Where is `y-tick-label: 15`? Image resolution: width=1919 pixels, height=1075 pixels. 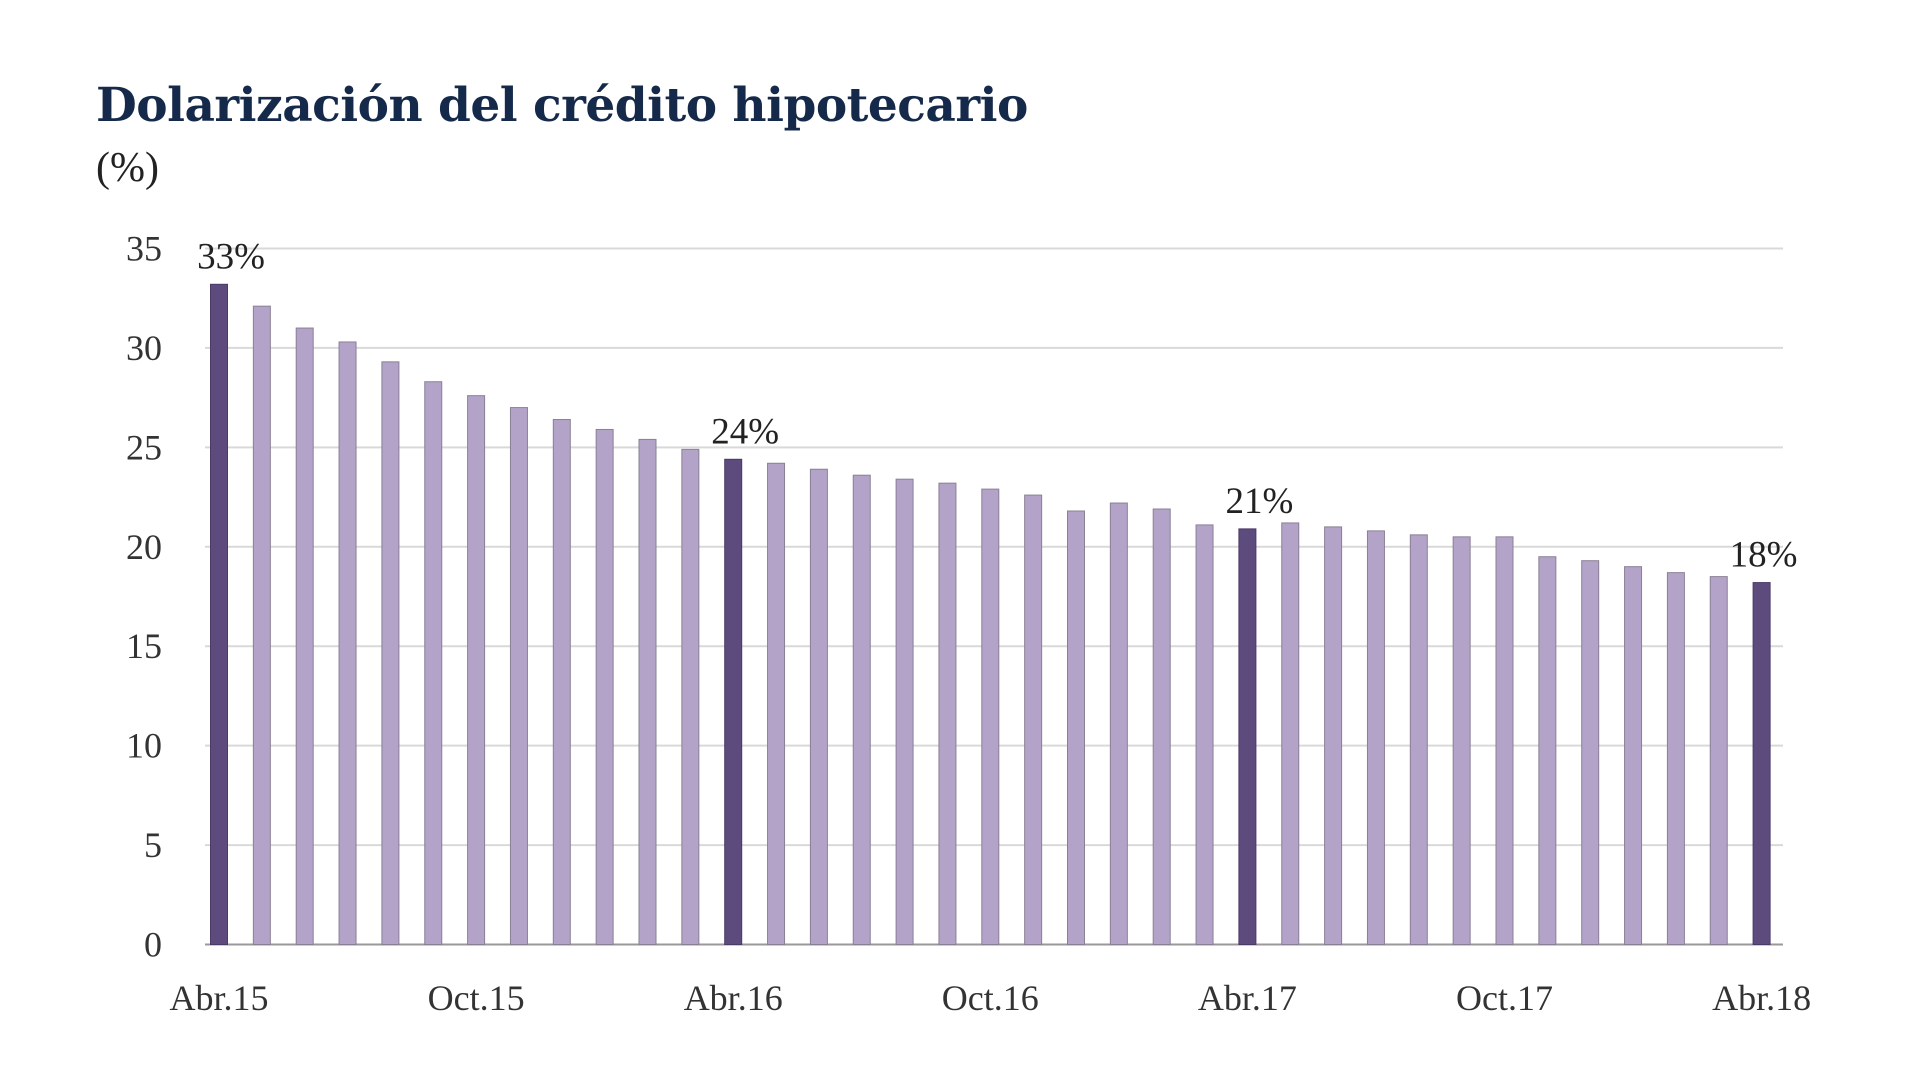 y-tick-label: 15 is located at coordinates (144, 646).